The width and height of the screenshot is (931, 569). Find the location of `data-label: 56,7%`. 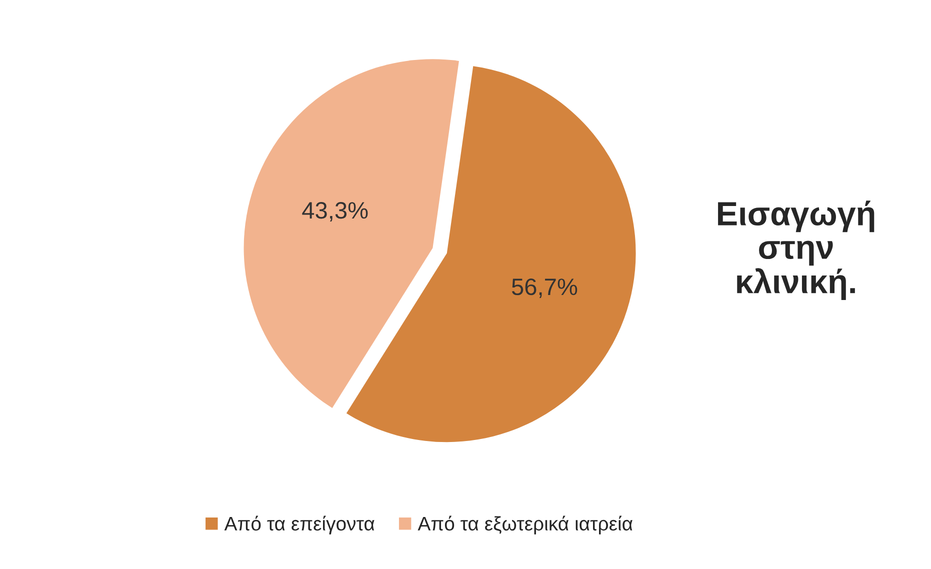

data-label: 56,7% is located at coordinates (545, 288).